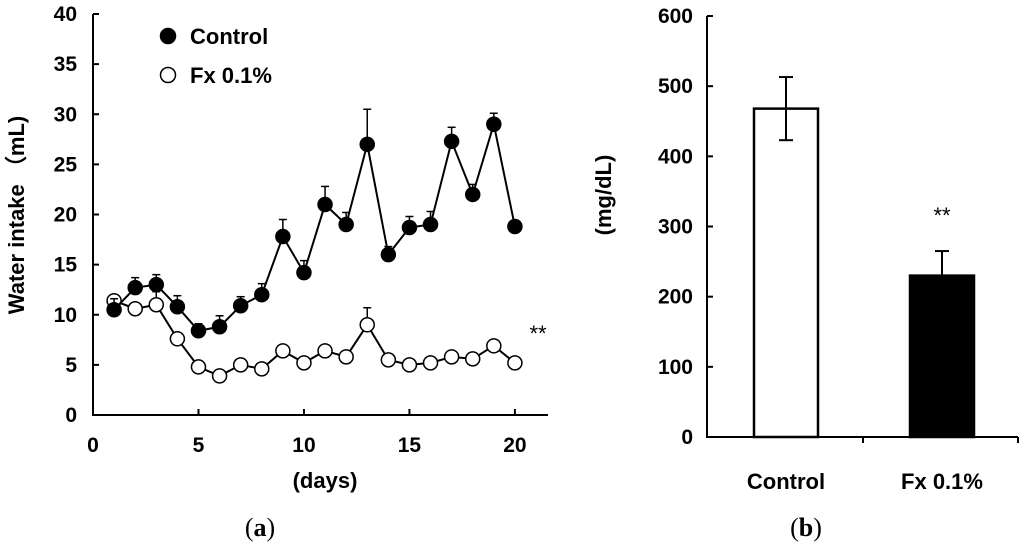  What do you see at coordinates (66, 64) in the screenshot?
I see `panel-a-y-tick-label: 35` at bounding box center [66, 64].